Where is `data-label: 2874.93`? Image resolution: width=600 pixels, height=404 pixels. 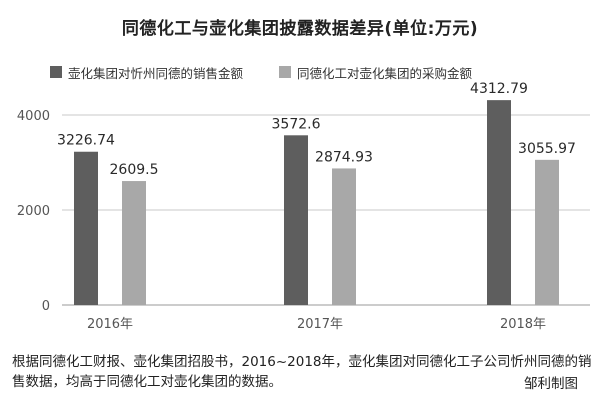 data-label: 2874.93 is located at coordinates (344, 157).